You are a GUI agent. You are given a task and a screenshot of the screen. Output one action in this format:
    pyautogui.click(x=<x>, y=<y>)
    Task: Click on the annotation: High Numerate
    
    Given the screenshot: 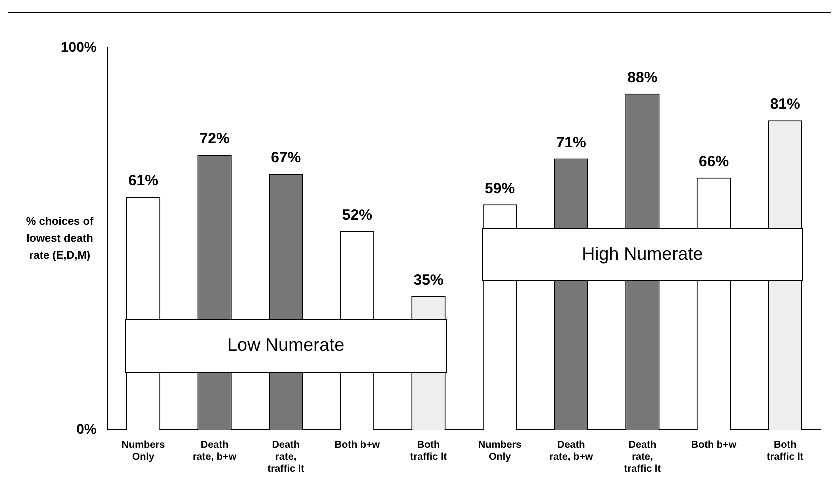 What is the action you would take?
    pyautogui.click(x=643, y=254)
    